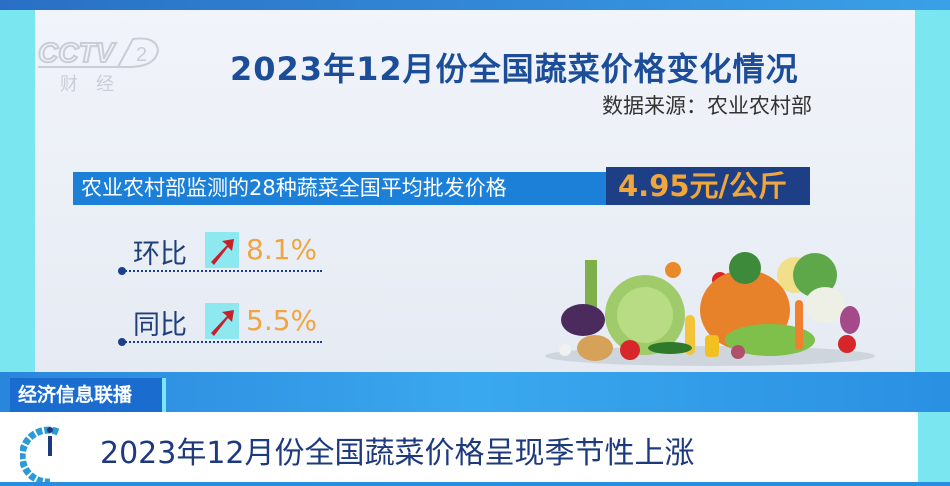 This screenshot has width=950, height=486. Describe the element at coordinates (710, 304) in the screenshot. I see `vegetables-illustration` at that location.